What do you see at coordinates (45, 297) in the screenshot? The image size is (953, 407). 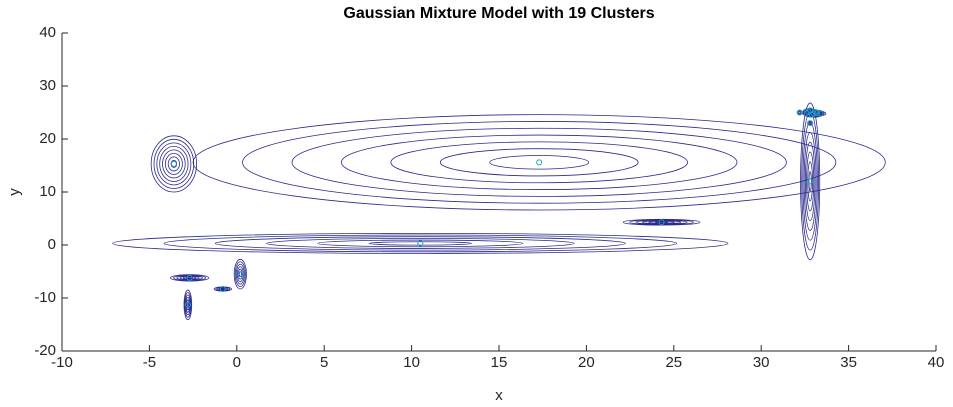 I see `y-tick-label: -10` at bounding box center [45, 297].